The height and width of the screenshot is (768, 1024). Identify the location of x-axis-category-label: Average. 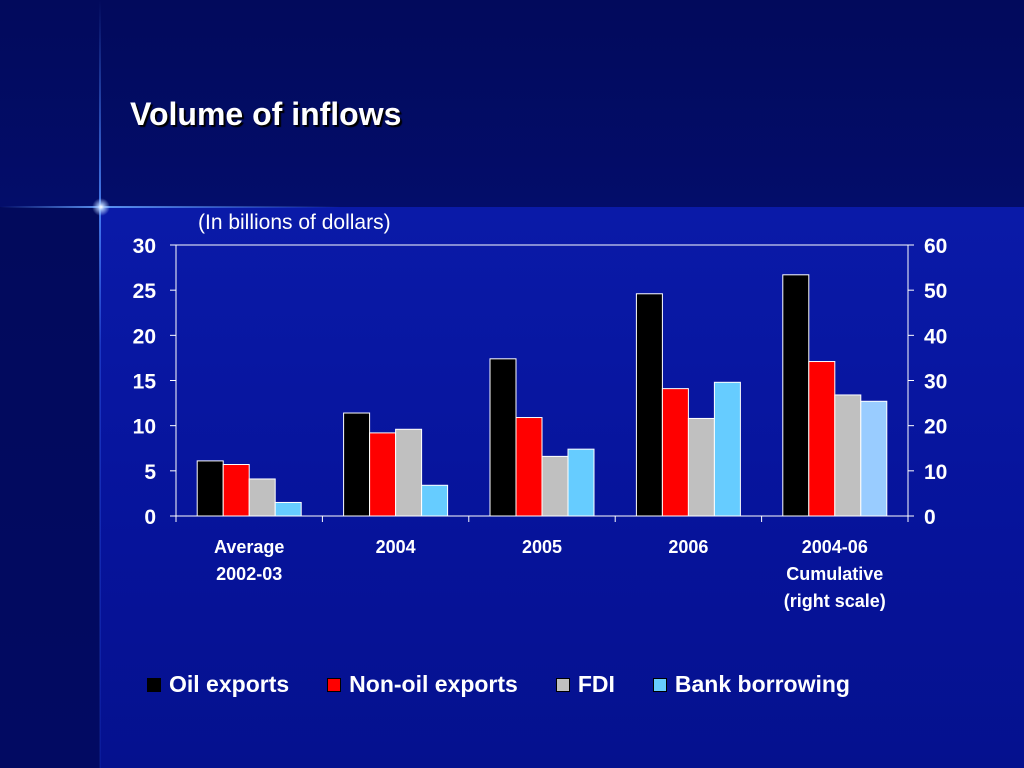
(249, 547).